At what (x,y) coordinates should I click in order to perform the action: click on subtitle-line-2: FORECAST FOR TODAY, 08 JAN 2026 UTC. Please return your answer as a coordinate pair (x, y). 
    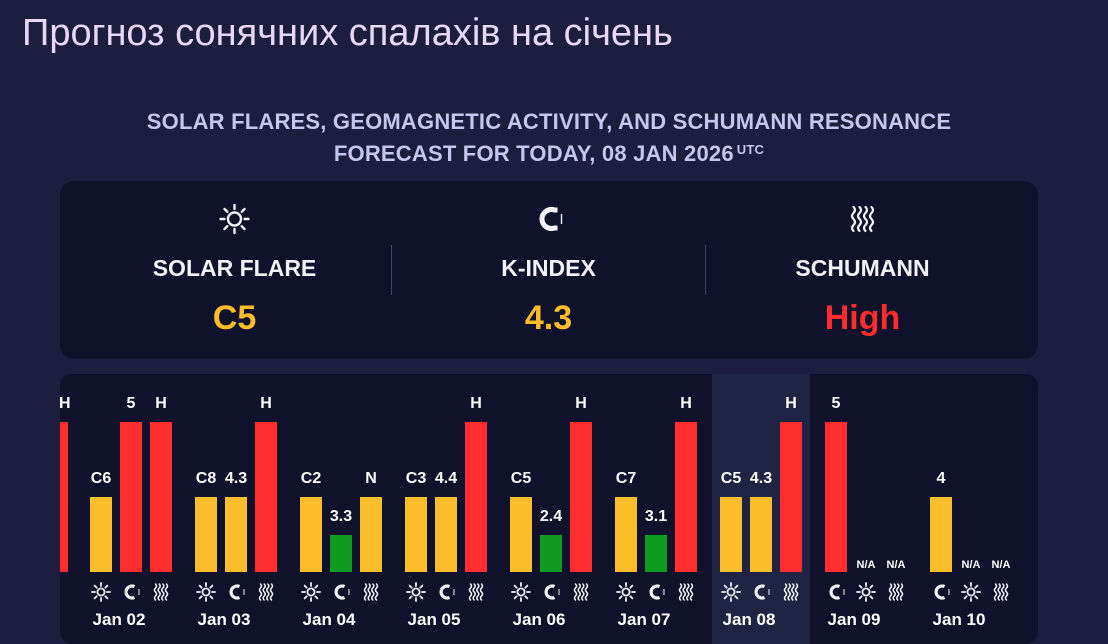
    Looking at the image, I should click on (549, 154).